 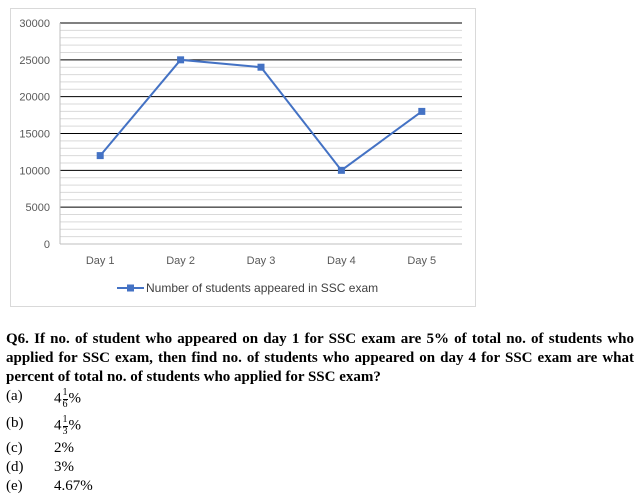 What do you see at coordinates (15, 467) in the screenshot?
I see `option-d-label: (d)` at bounding box center [15, 467].